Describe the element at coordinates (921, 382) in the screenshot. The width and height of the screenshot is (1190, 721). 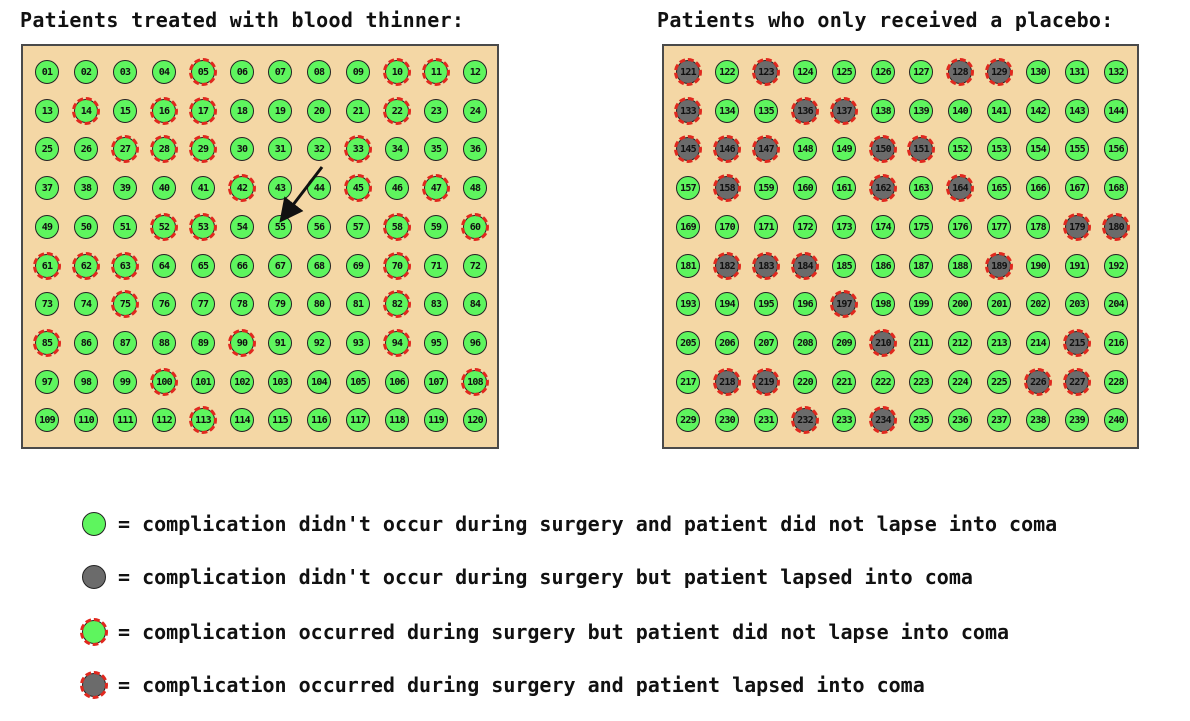
I see `patient-223: 223` at that location.